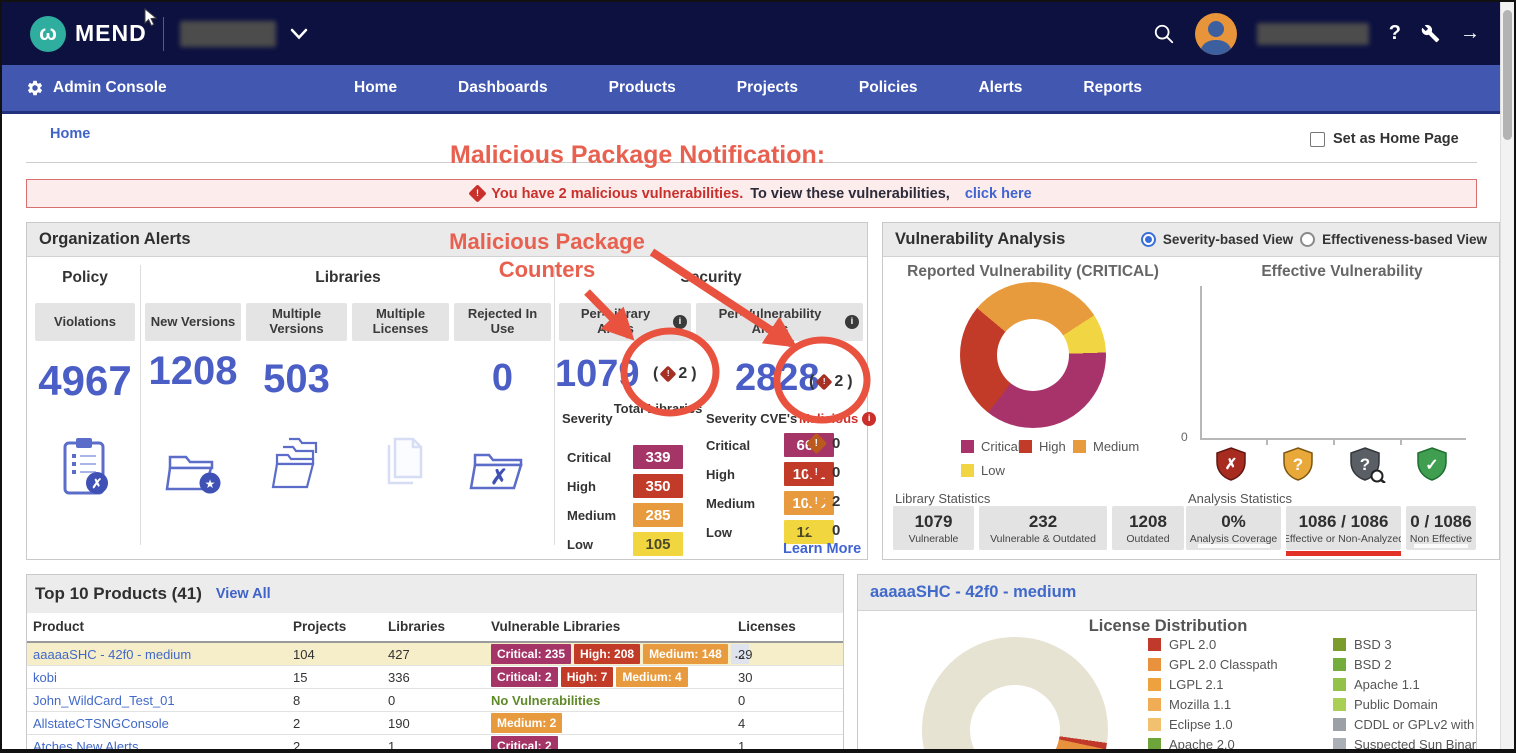  I want to click on stat-vulnerable-outdated: 232 Vulnerable & Outdated, so click(1043, 528).